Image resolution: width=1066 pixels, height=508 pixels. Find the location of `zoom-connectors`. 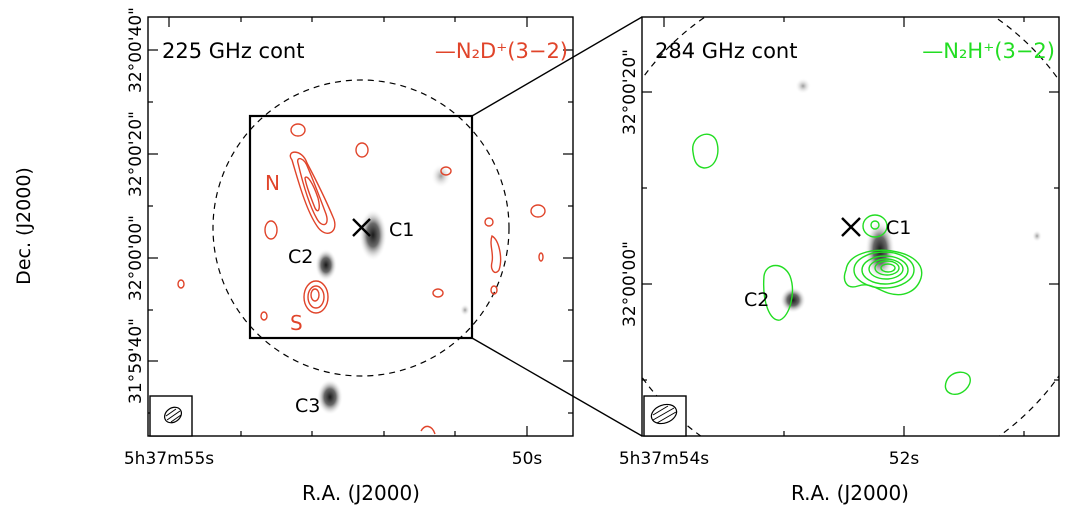

zoom-connectors is located at coordinates (557, 226).